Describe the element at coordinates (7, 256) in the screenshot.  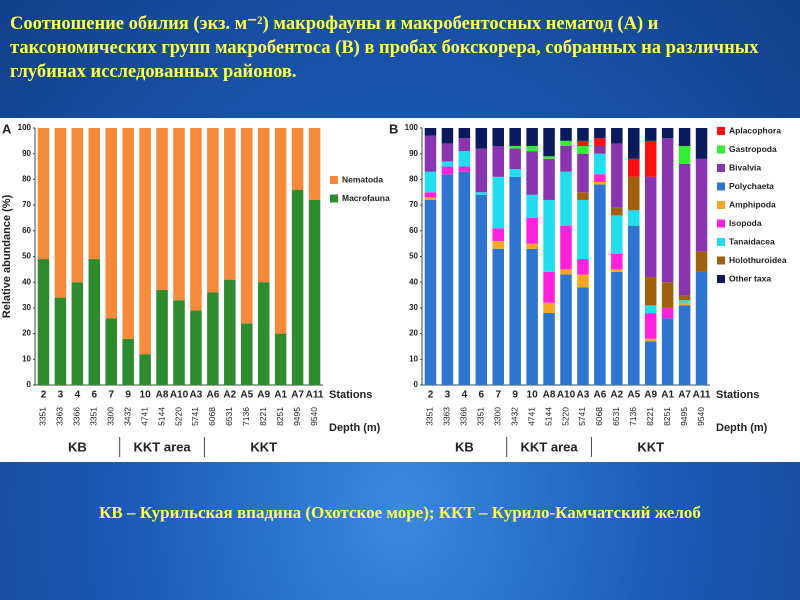
I see `y-axis-label: Relative abundance (%)` at that location.